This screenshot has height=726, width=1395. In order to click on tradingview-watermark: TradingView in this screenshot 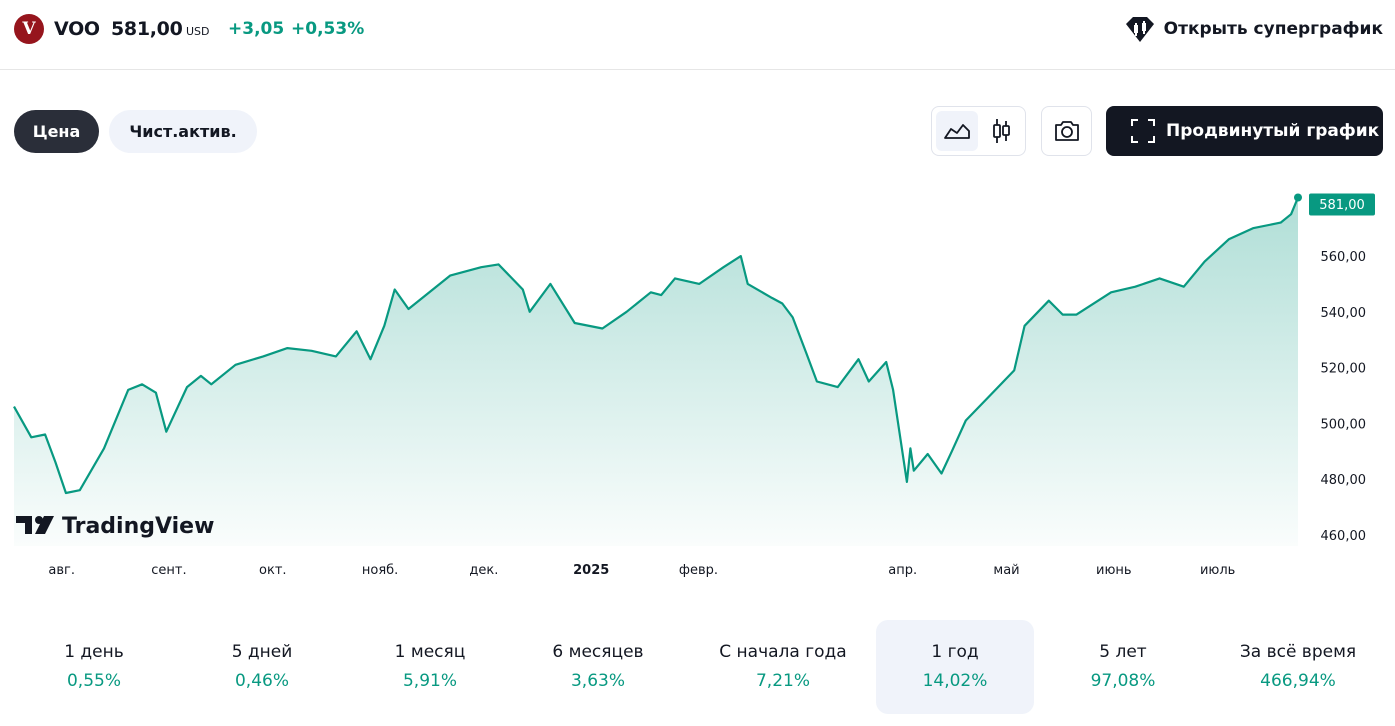, I will do `click(115, 526)`.